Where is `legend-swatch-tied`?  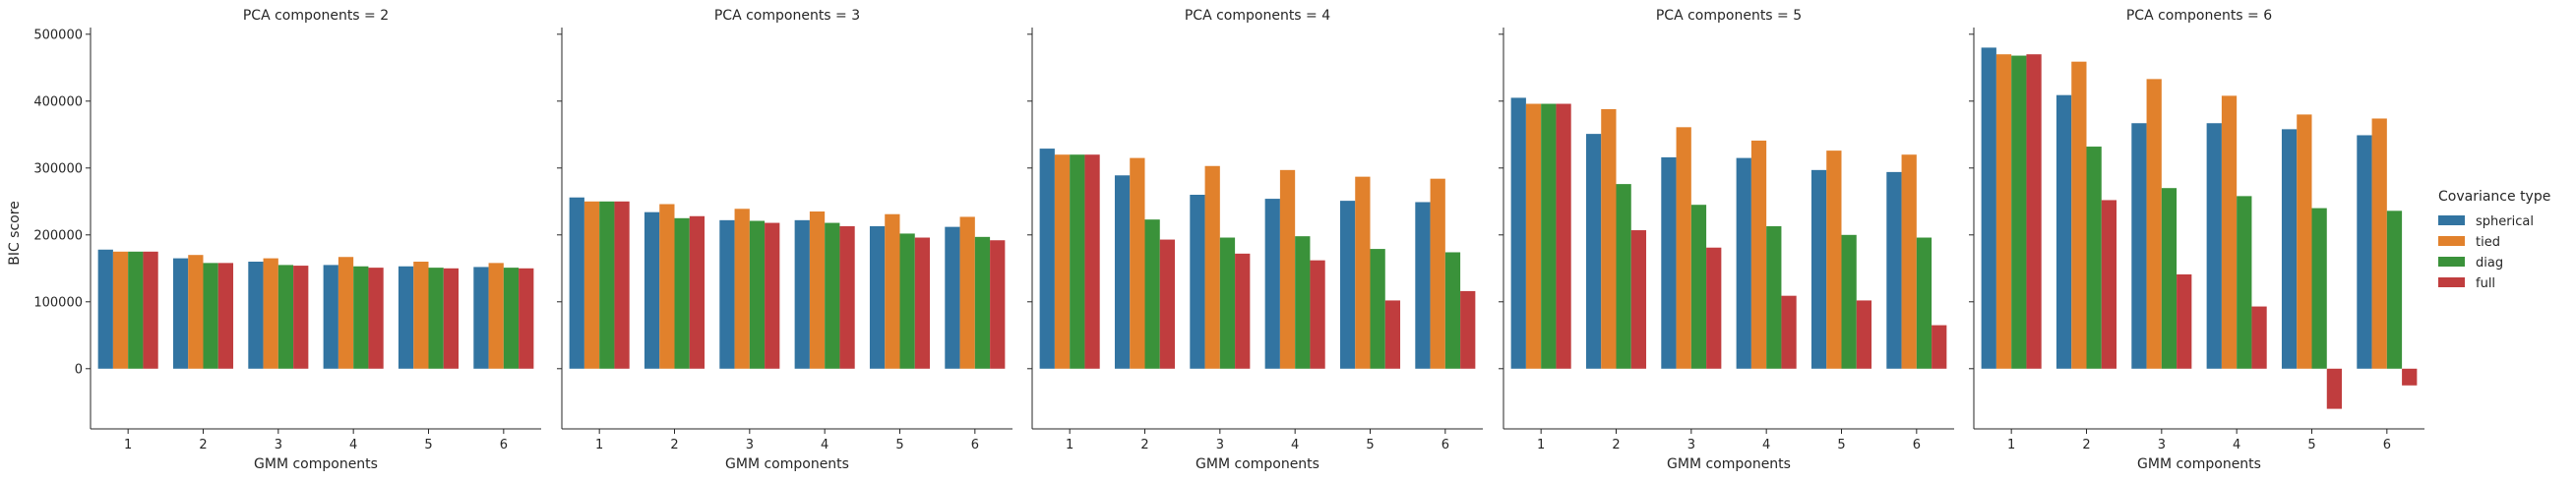 legend-swatch-tied is located at coordinates (2451, 241).